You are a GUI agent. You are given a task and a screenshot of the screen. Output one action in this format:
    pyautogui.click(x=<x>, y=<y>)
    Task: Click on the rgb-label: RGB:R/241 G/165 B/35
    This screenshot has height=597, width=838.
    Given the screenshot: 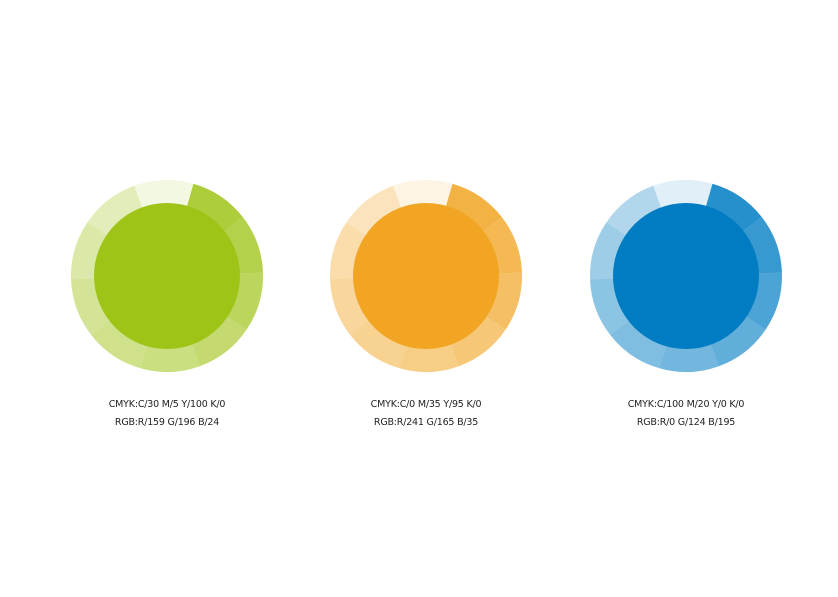 What is the action you would take?
    pyautogui.click(x=426, y=422)
    